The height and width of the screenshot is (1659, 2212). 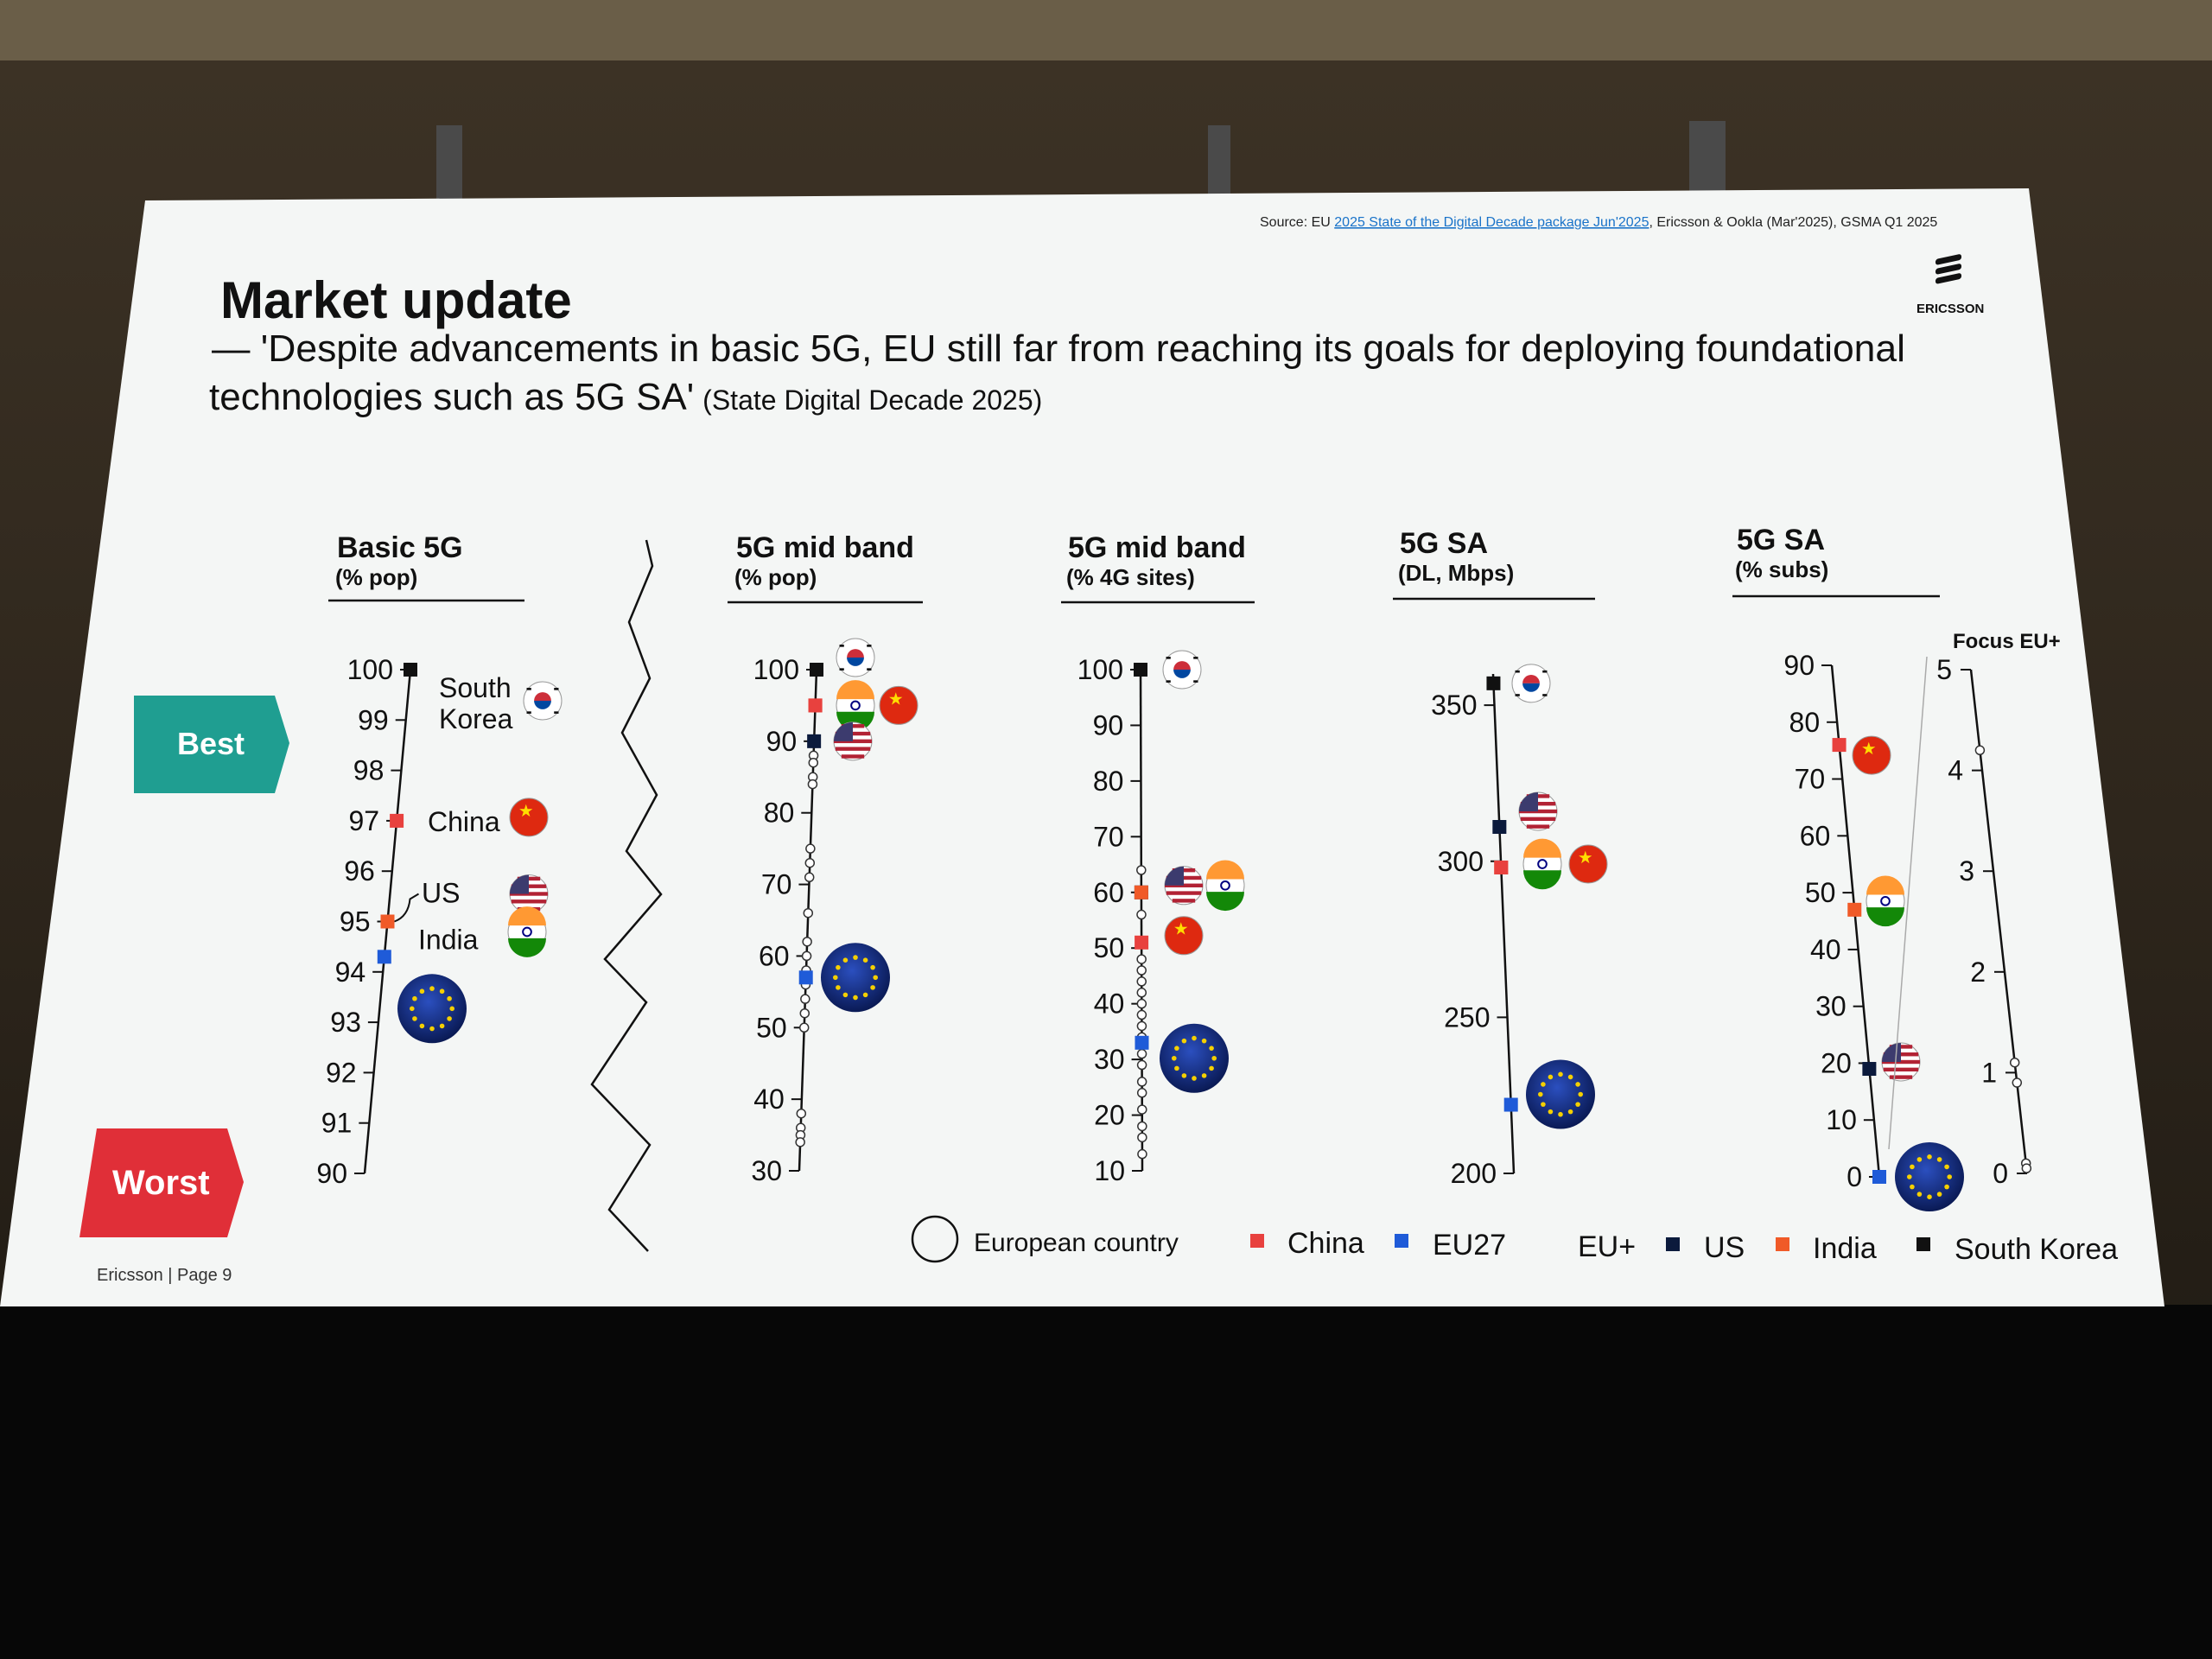 I want to click on chart-unit-label: (% pop), so click(x=376, y=577).